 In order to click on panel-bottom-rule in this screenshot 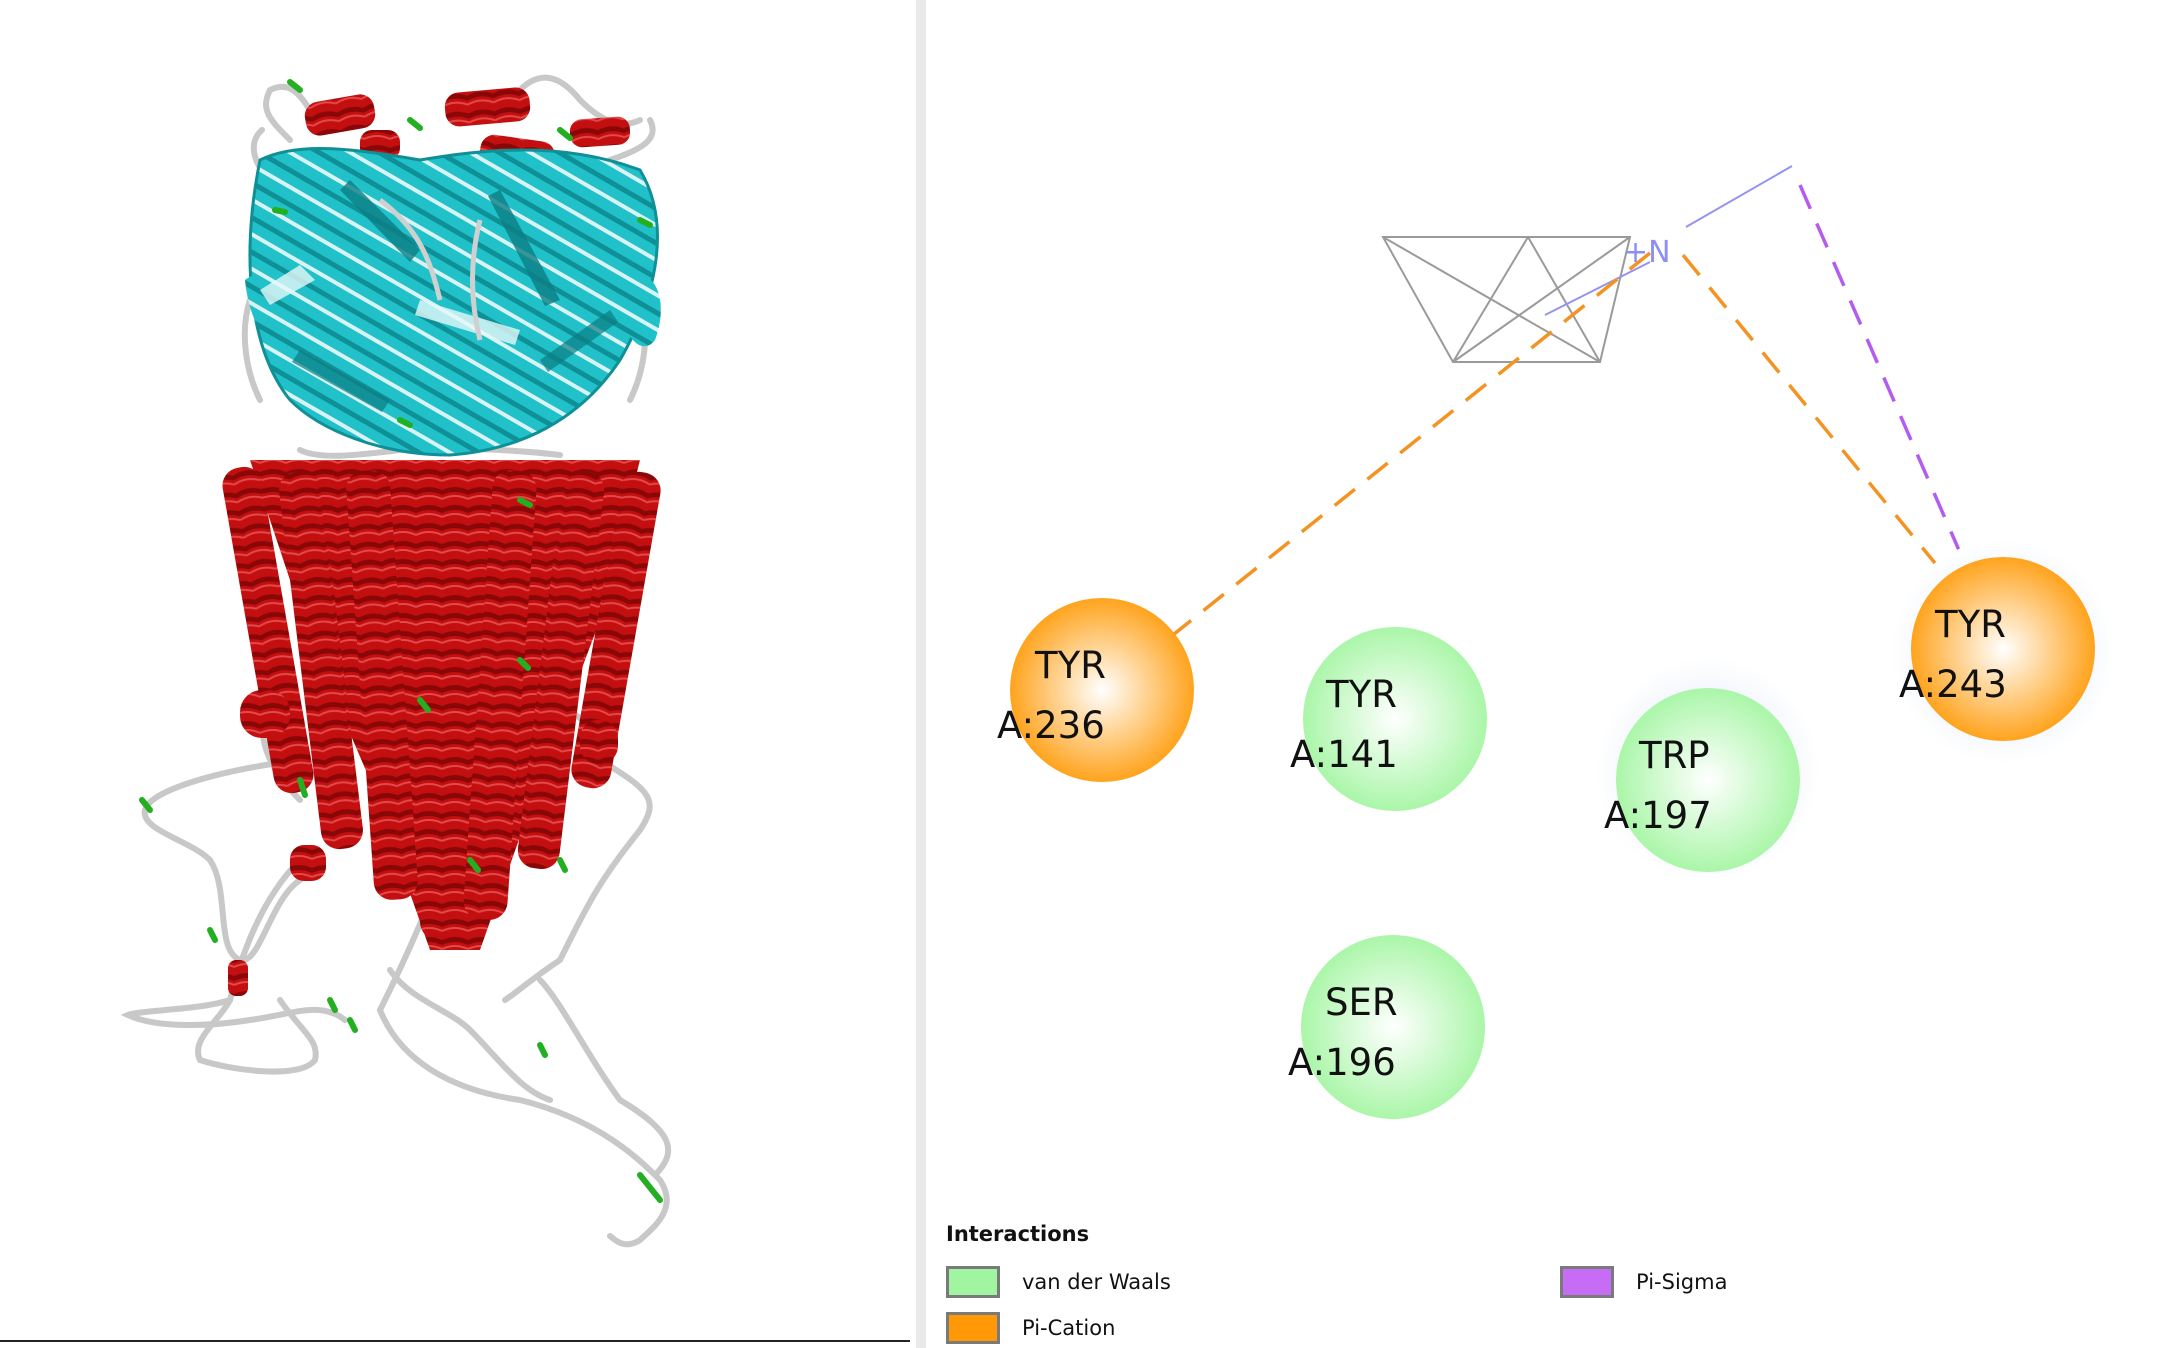, I will do `click(455, 1341)`.